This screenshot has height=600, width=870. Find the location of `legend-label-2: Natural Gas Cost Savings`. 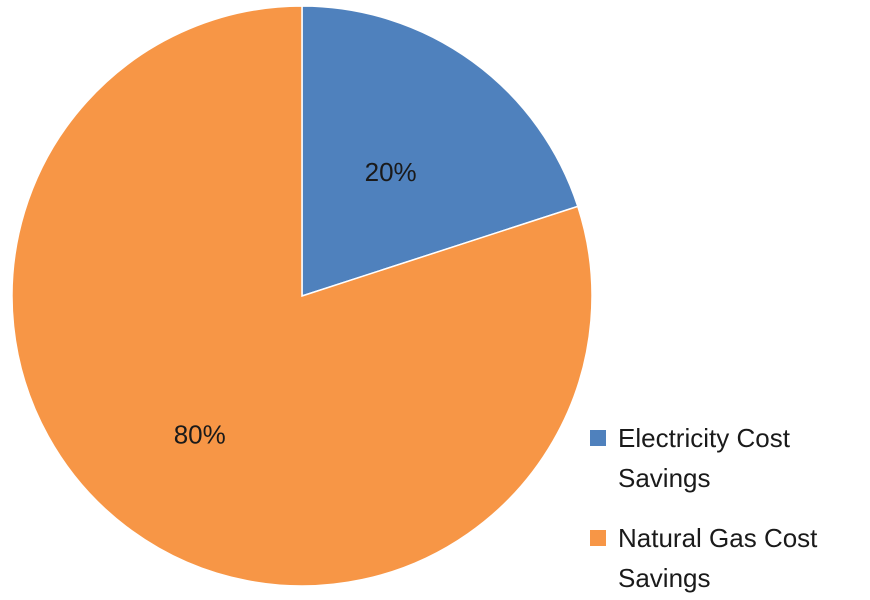

legend-label-2: Natural Gas Cost Savings is located at coordinates (718, 558).